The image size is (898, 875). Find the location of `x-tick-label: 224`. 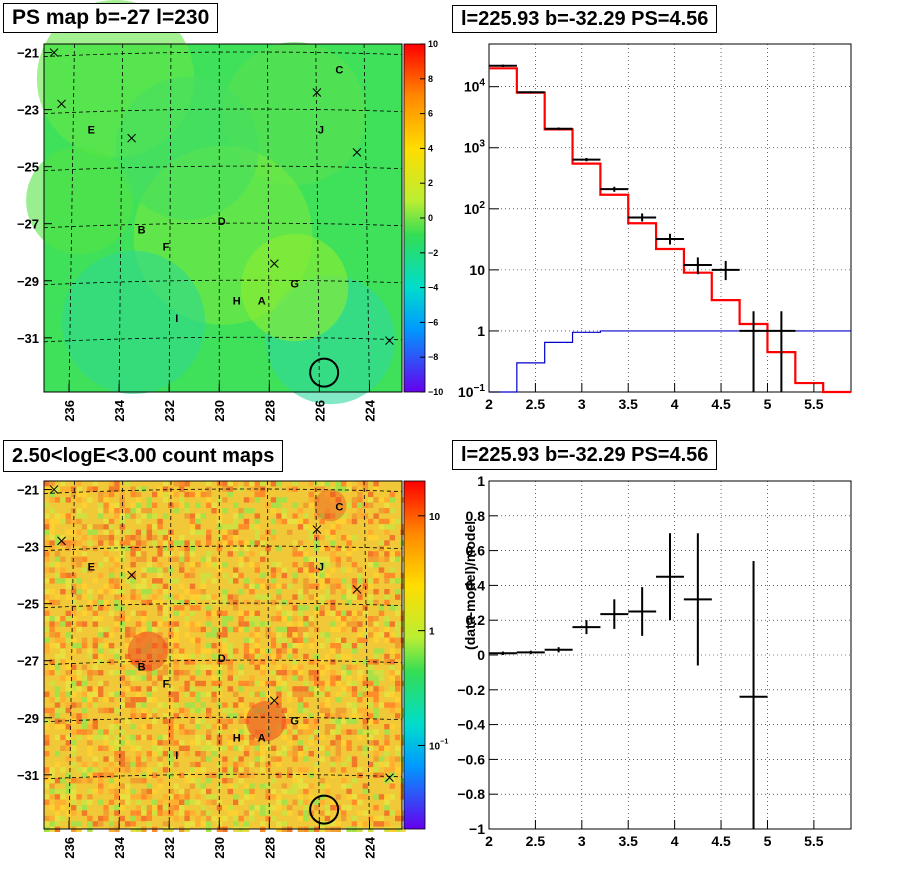

x-tick-label: 224 is located at coordinates (369, 410).